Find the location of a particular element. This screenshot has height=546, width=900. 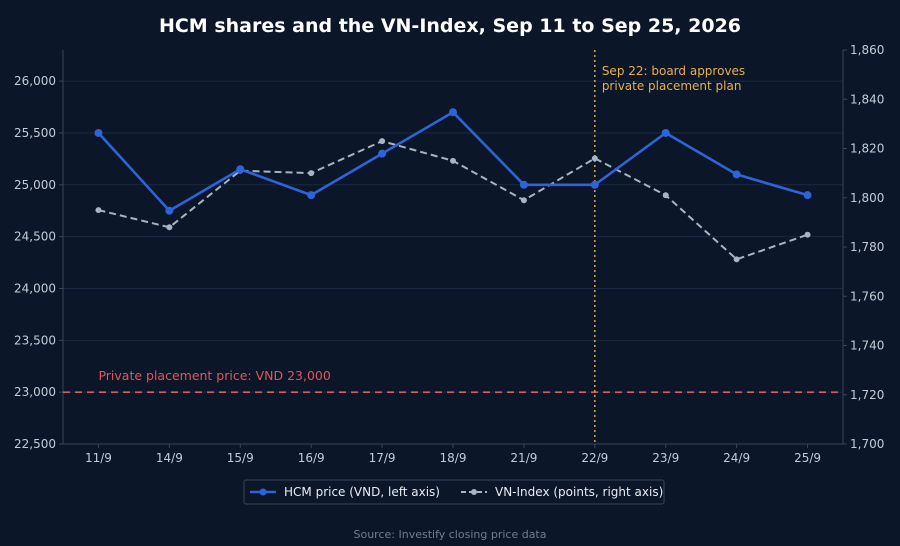

right-tick-label: 1,860 is located at coordinates (867, 50).